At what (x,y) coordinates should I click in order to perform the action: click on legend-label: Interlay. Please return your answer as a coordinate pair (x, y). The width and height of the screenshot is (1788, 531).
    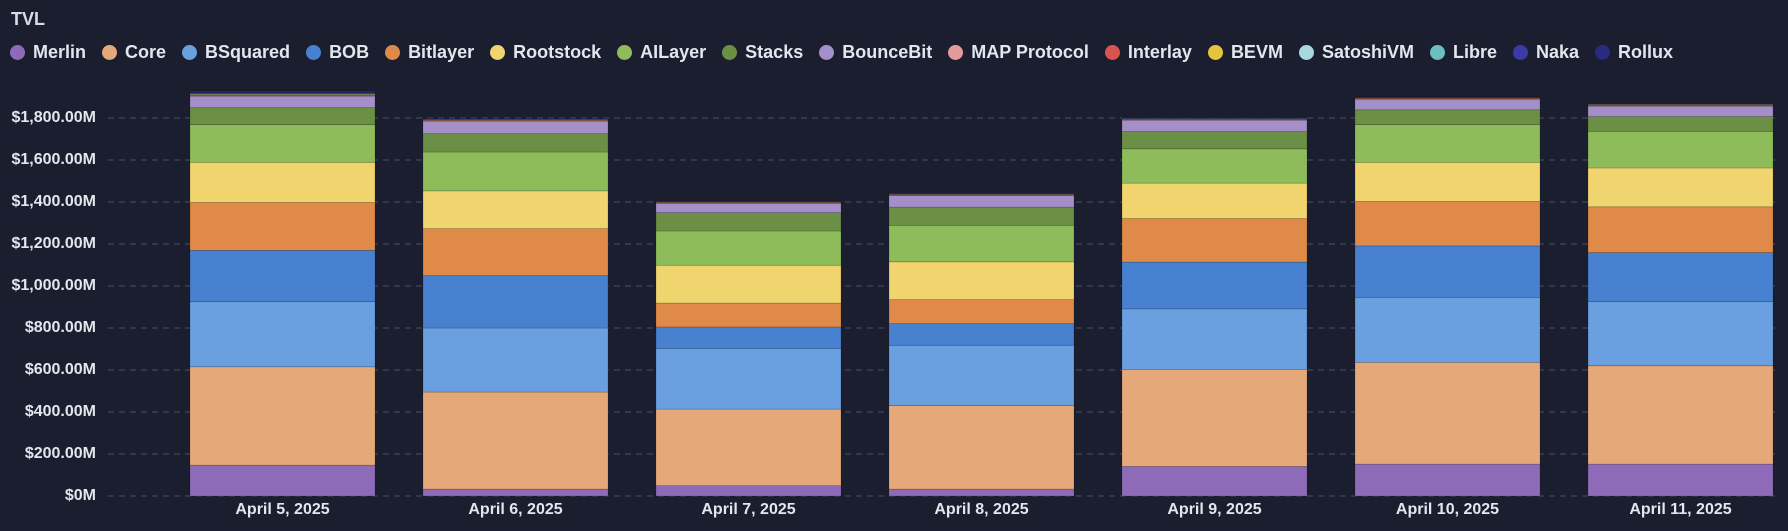
    Looking at the image, I should click on (1159, 52).